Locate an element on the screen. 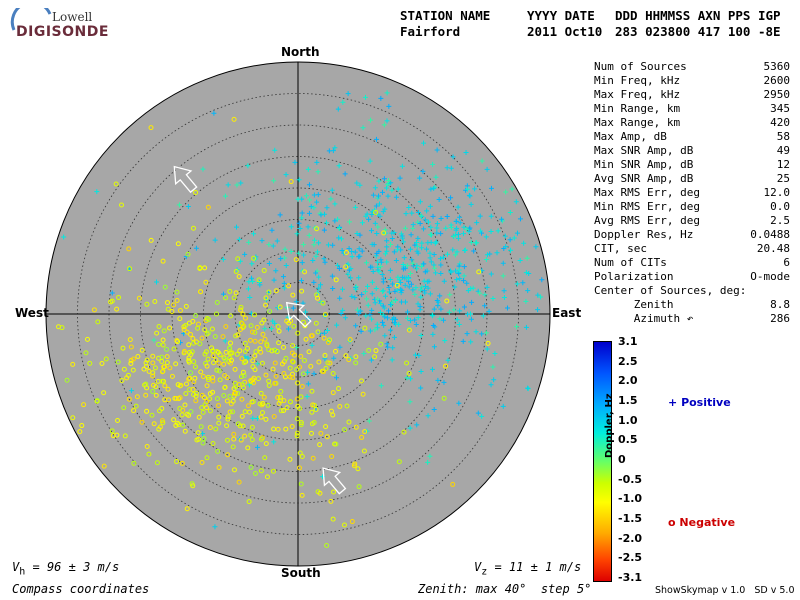 This screenshot has height=600, width=800. colorbar-tick-label: 2.0 is located at coordinates (628, 381).